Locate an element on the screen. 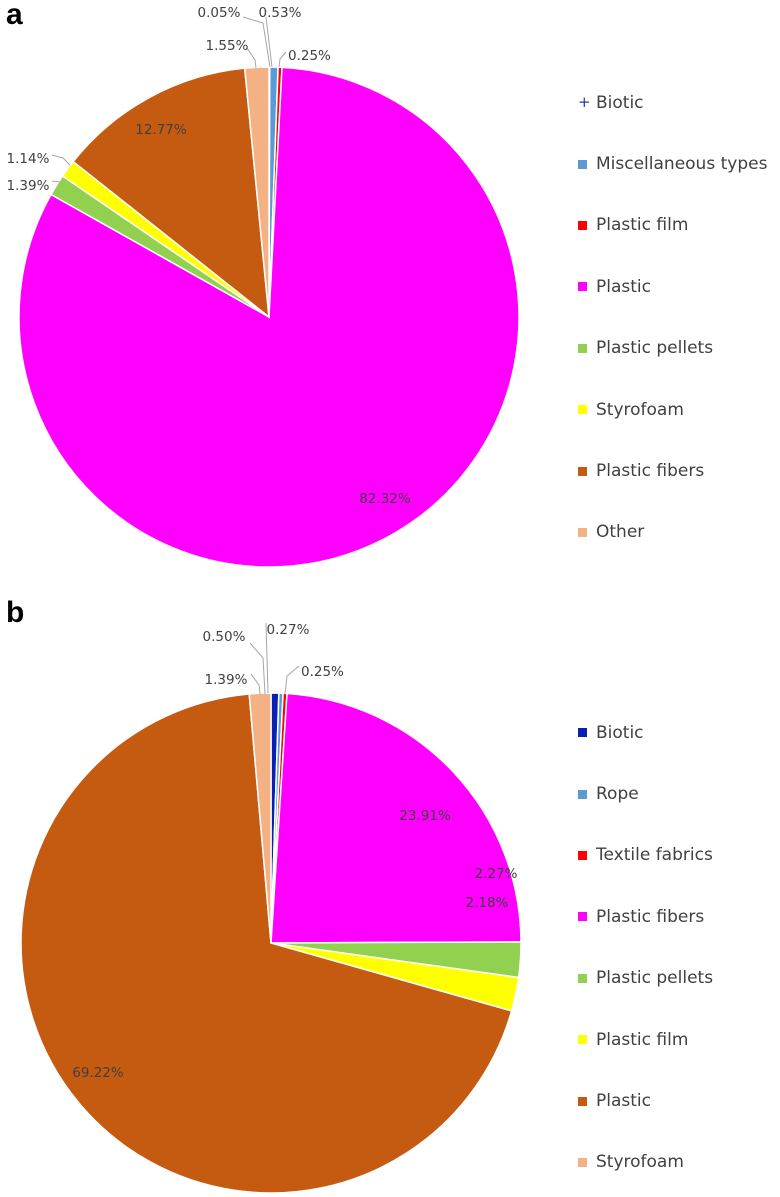 The image size is (780, 1197). legend-item-biotic: + Biotic is located at coordinates (672, 102).